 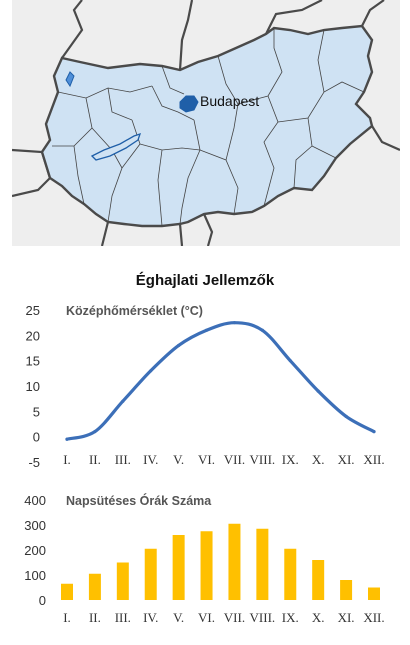 I want to click on temperature-y-tick-label: 20, so click(x=33, y=335).